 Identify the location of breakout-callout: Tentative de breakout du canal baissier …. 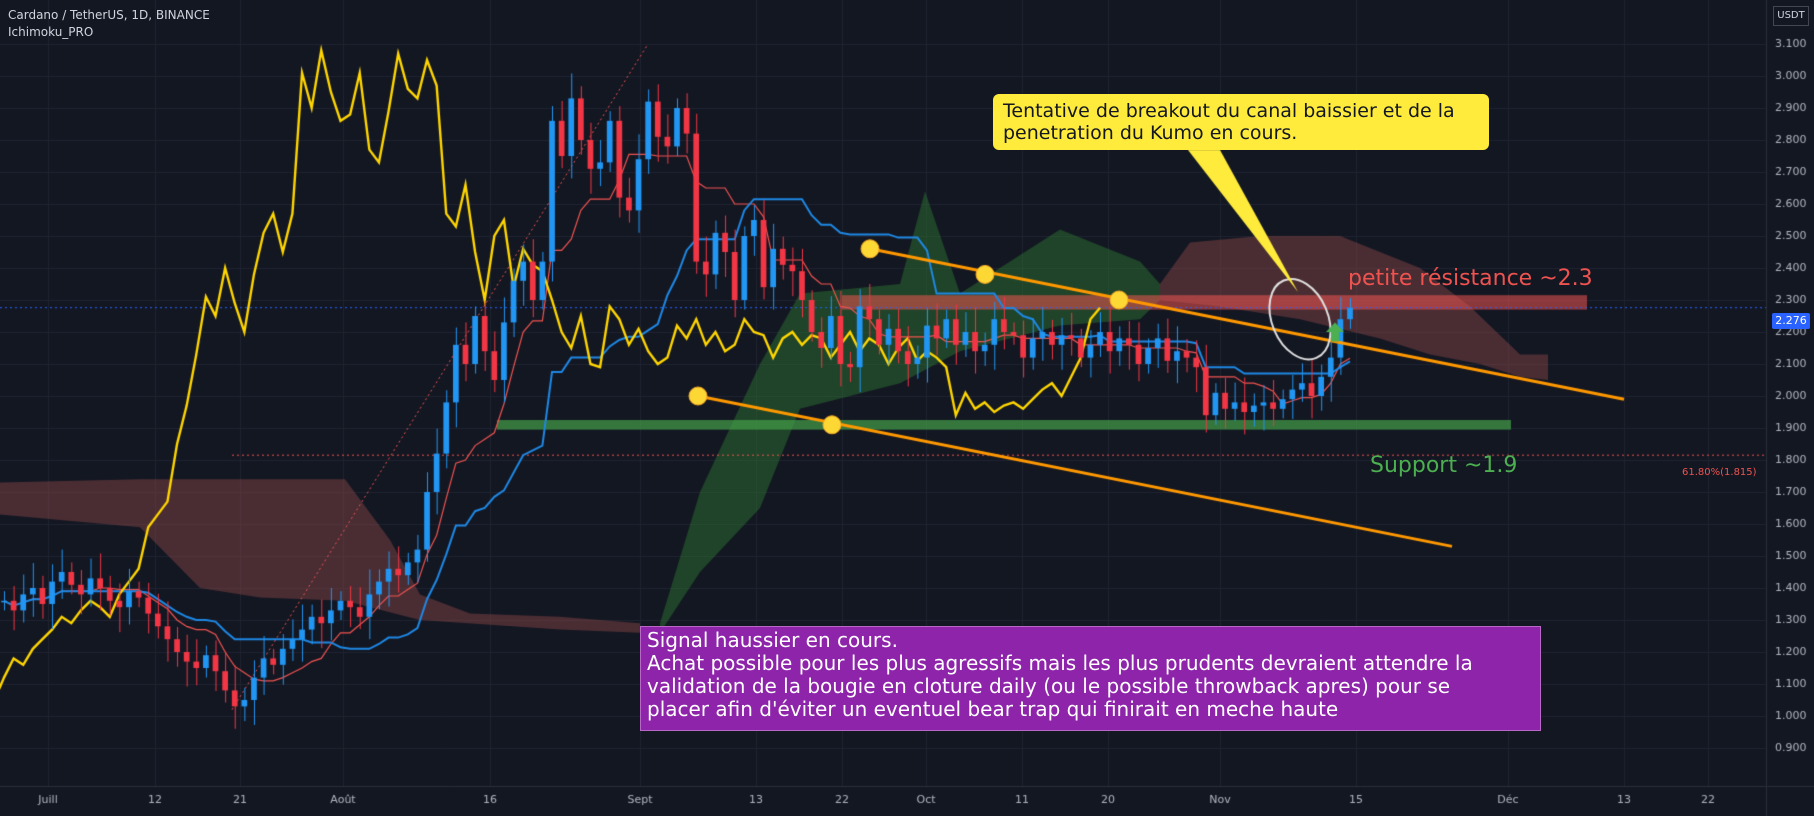
(1241, 122).